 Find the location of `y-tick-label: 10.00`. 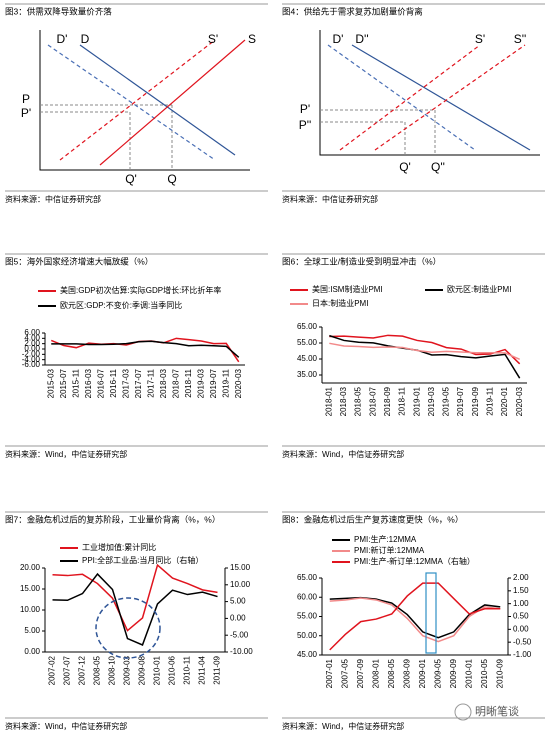

y-tick-label: 10.00 is located at coordinates (30, 609).